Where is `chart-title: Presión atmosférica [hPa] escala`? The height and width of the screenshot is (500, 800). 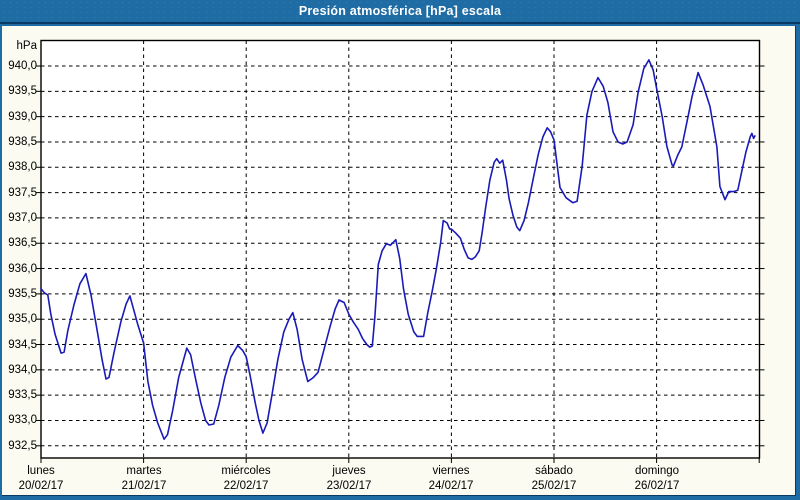 chart-title: Presión atmosférica [hPa] escala is located at coordinates (400, 11).